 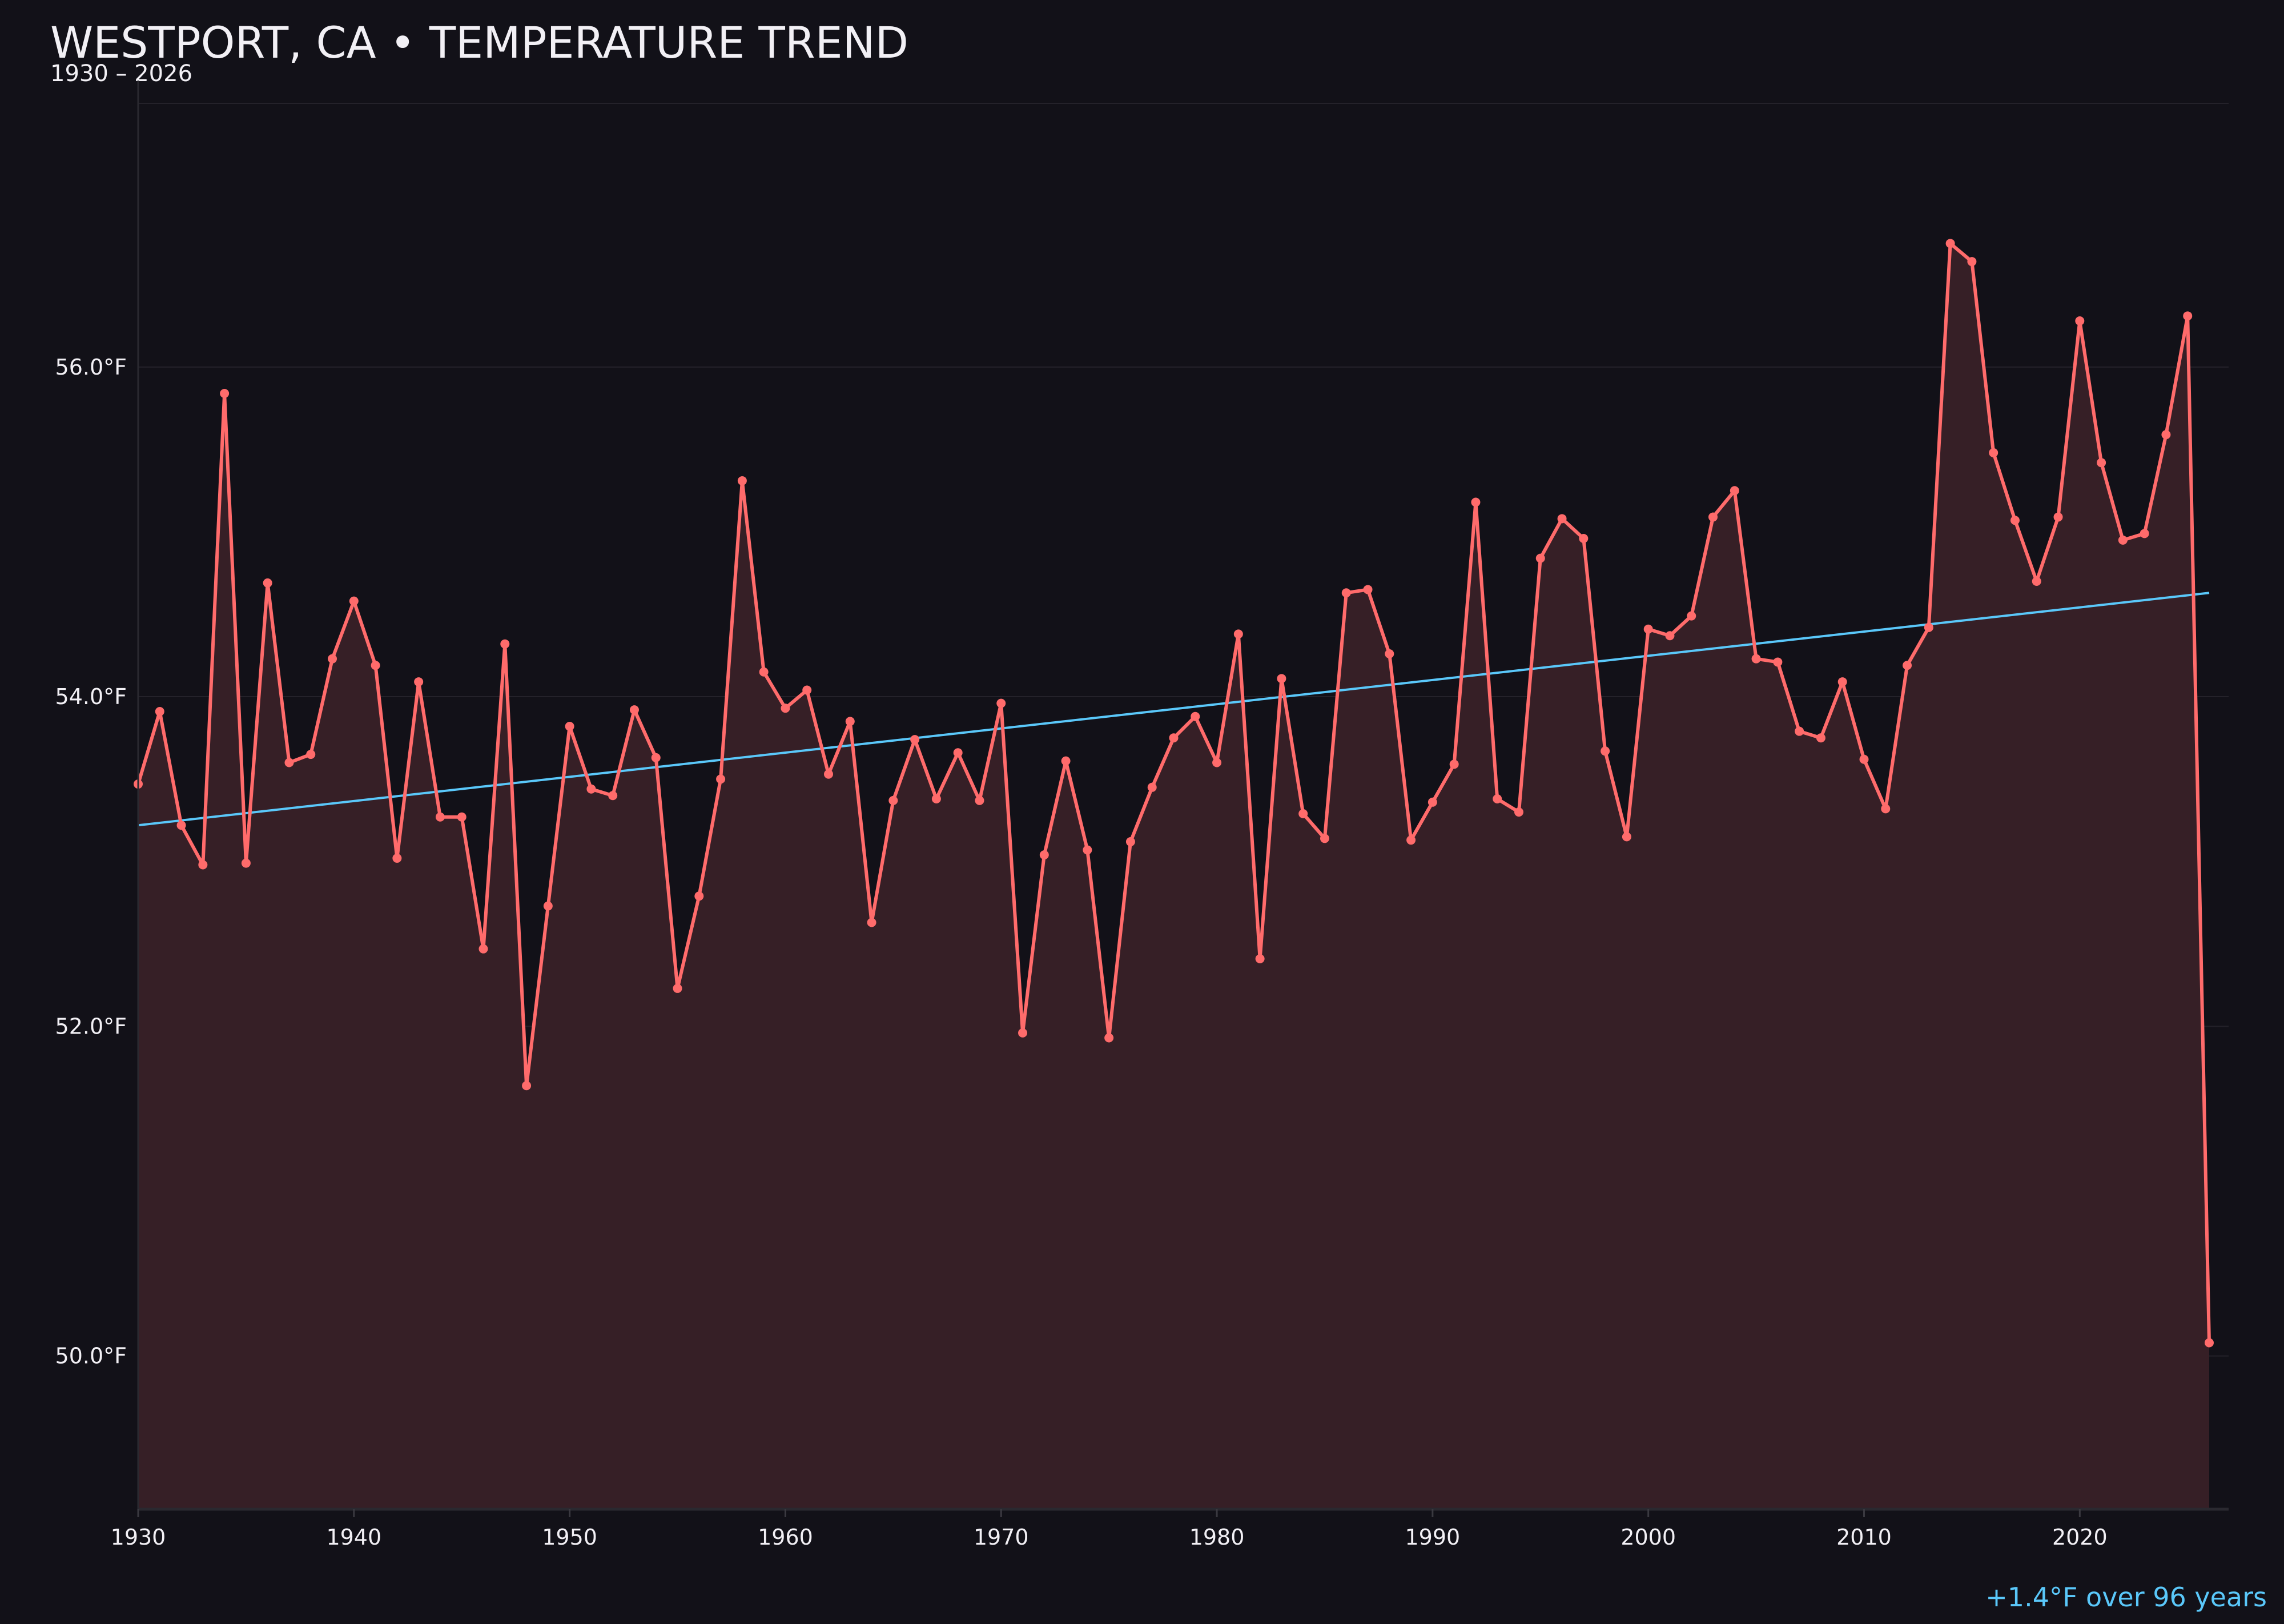 What do you see at coordinates (785, 1537) in the screenshot?
I see `x-tick-label: 1960` at bounding box center [785, 1537].